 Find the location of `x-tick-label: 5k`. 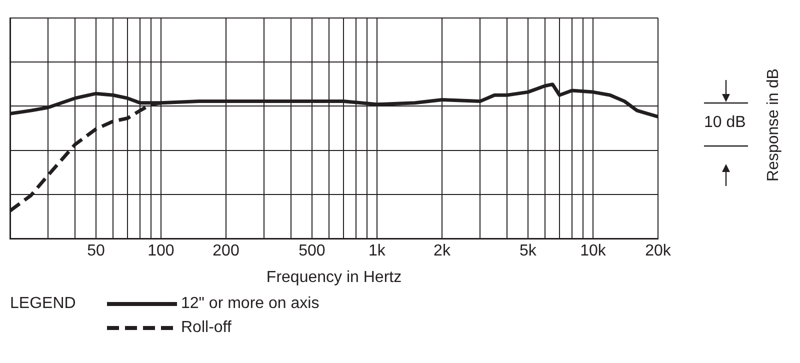

x-tick-label: 5k is located at coordinates (529, 251).